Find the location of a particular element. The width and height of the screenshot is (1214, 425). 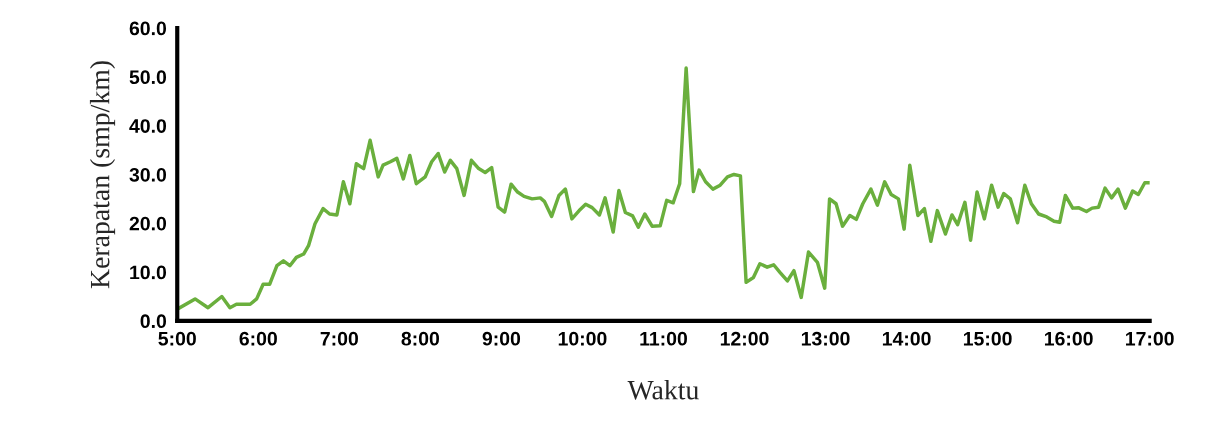

x-tick-label: 13:00 is located at coordinates (825, 338).